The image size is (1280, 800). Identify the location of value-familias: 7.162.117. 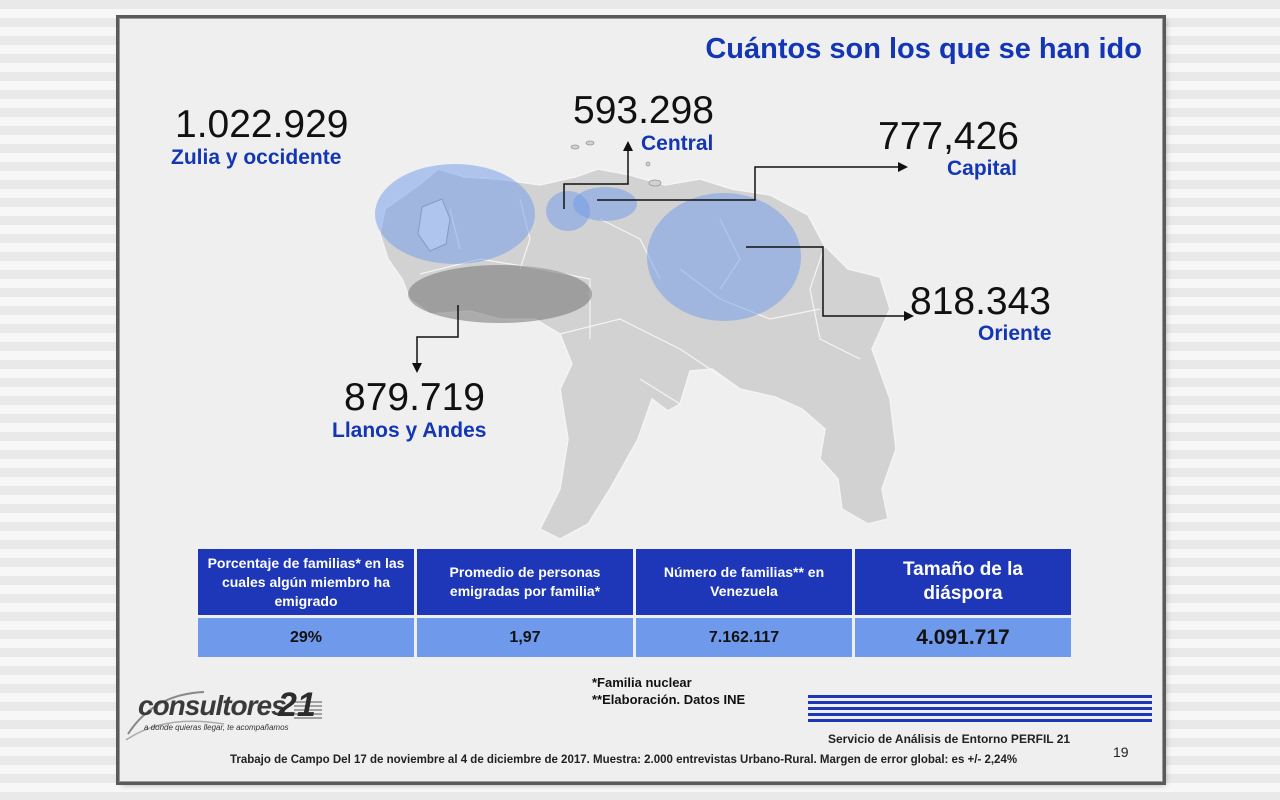
(744, 637).